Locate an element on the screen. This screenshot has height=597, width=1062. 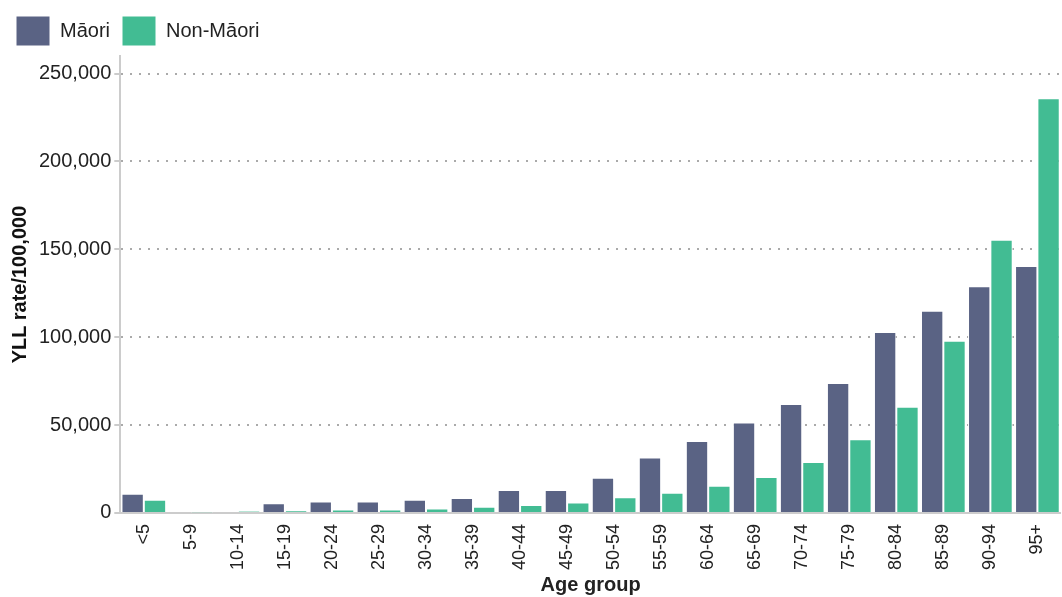
x-tick-label: 60-64 is located at coordinates (707, 547).